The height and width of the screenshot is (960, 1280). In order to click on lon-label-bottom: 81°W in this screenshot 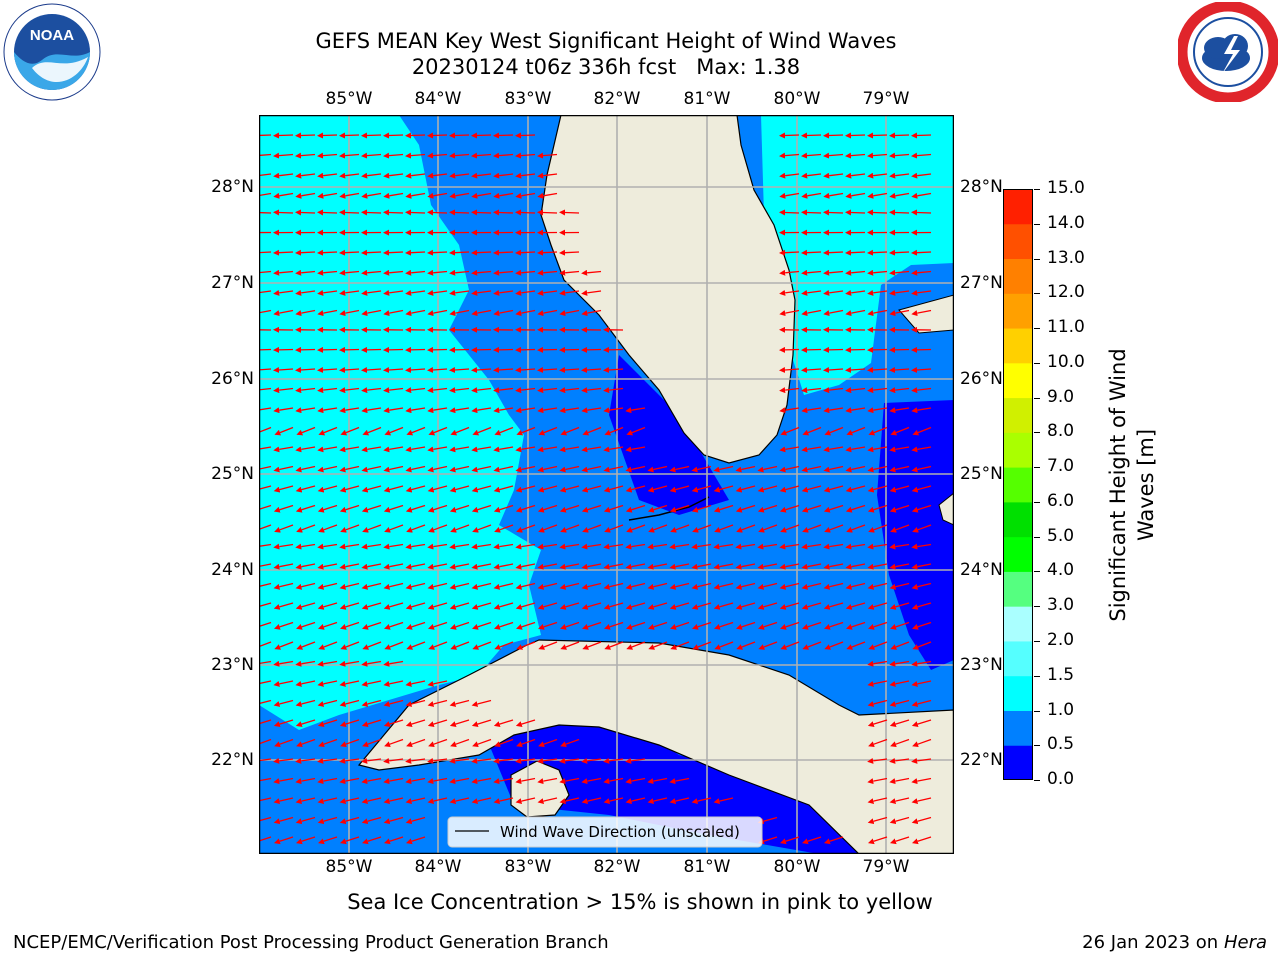, I will do `click(707, 867)`.